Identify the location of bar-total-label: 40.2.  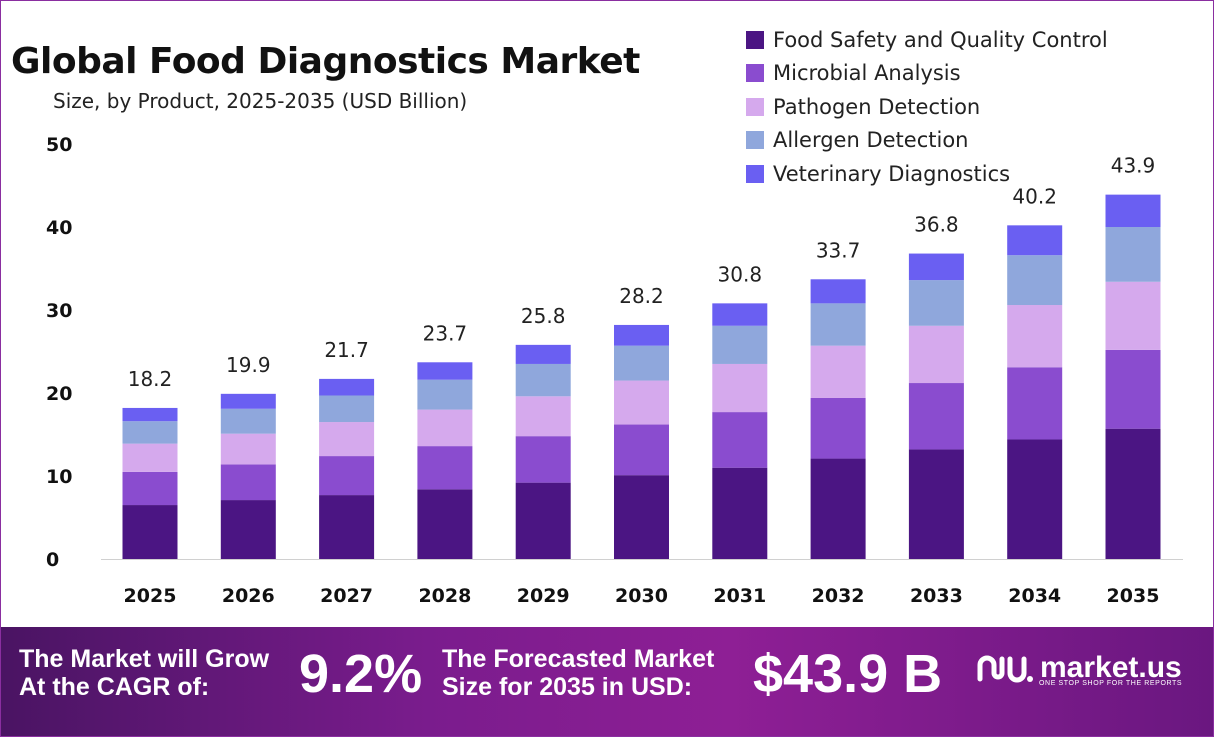
(1034, 196).